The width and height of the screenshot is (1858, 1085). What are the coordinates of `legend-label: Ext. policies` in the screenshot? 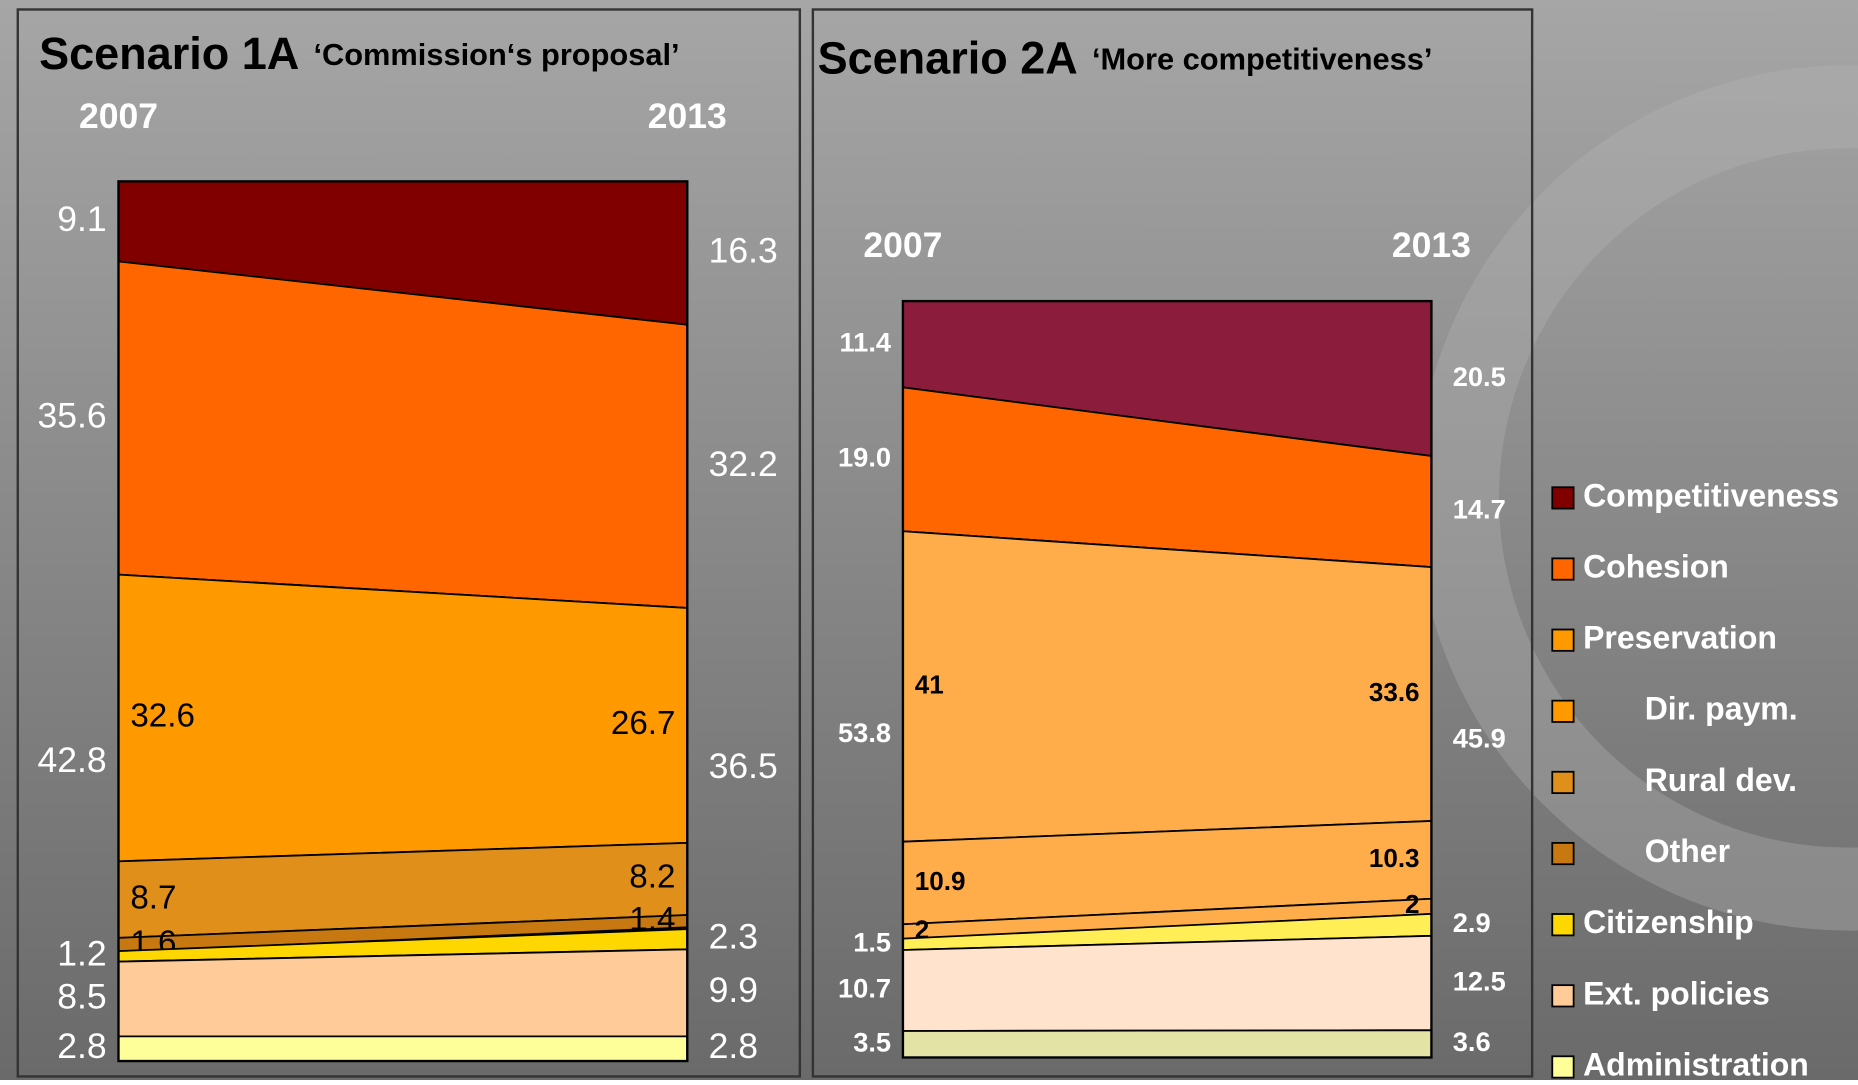 It's located at (1676, 993).